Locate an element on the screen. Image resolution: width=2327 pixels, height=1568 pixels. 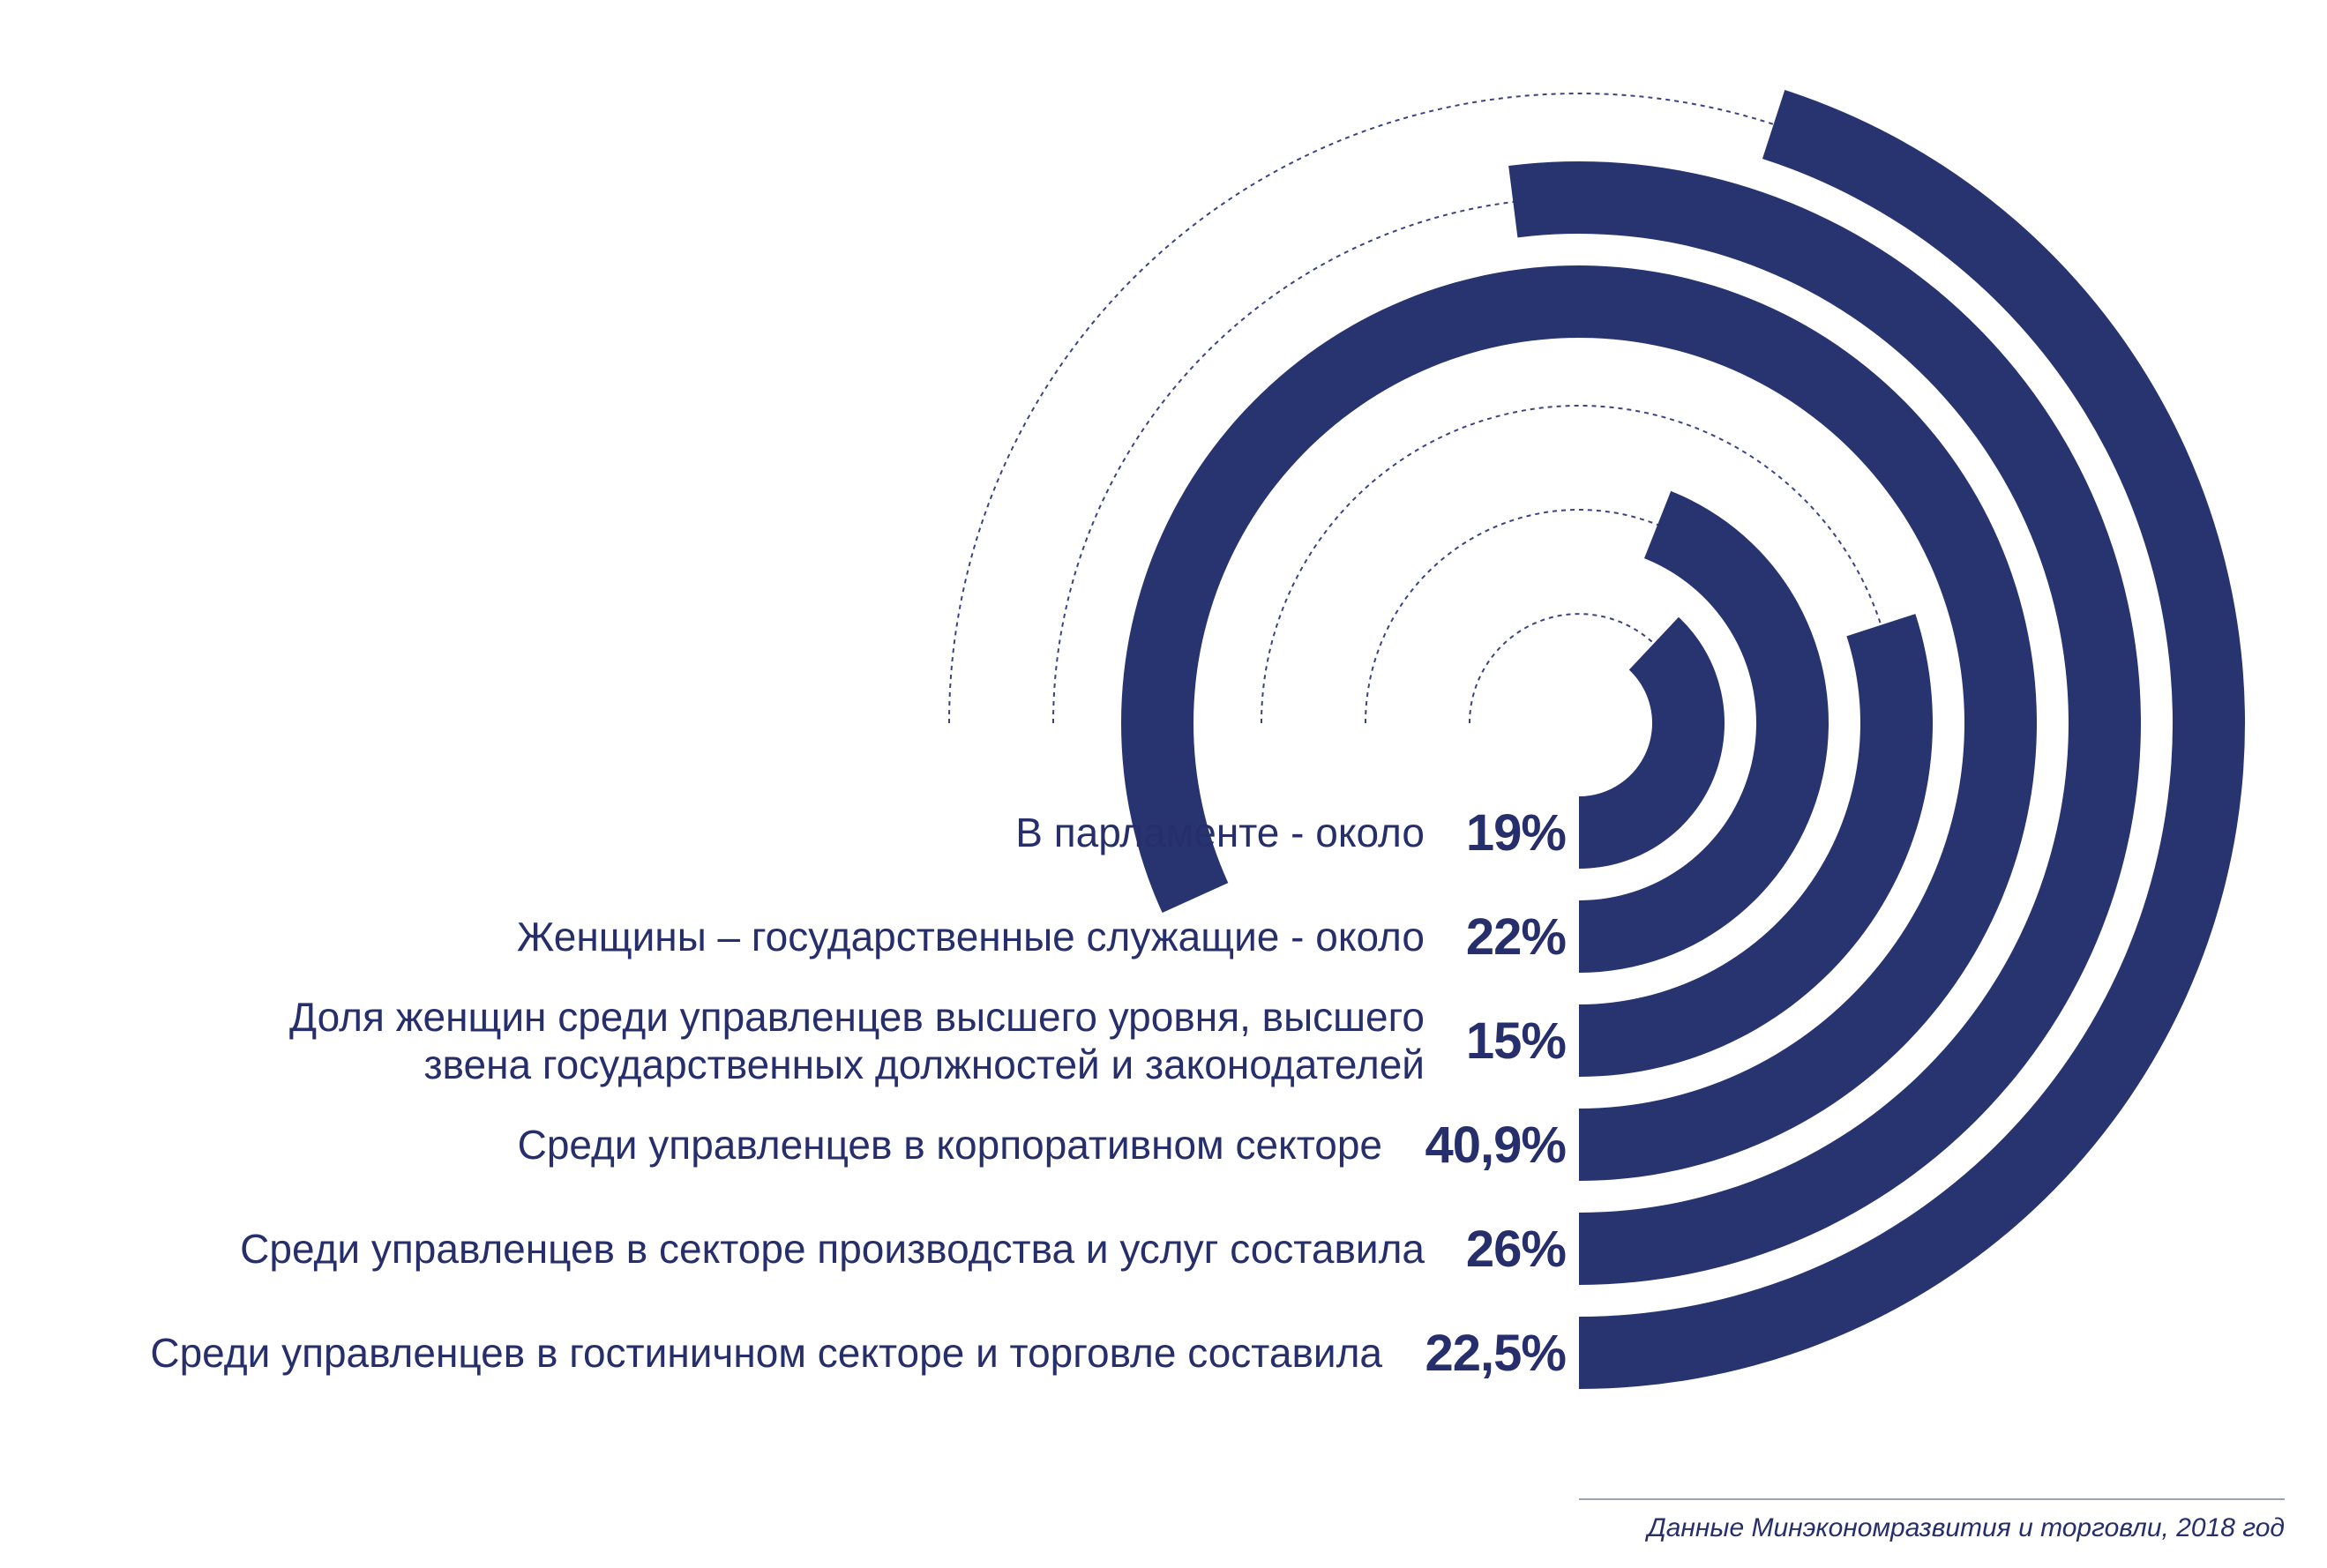
value-label: 22% is located at coordinates (1516, 937).